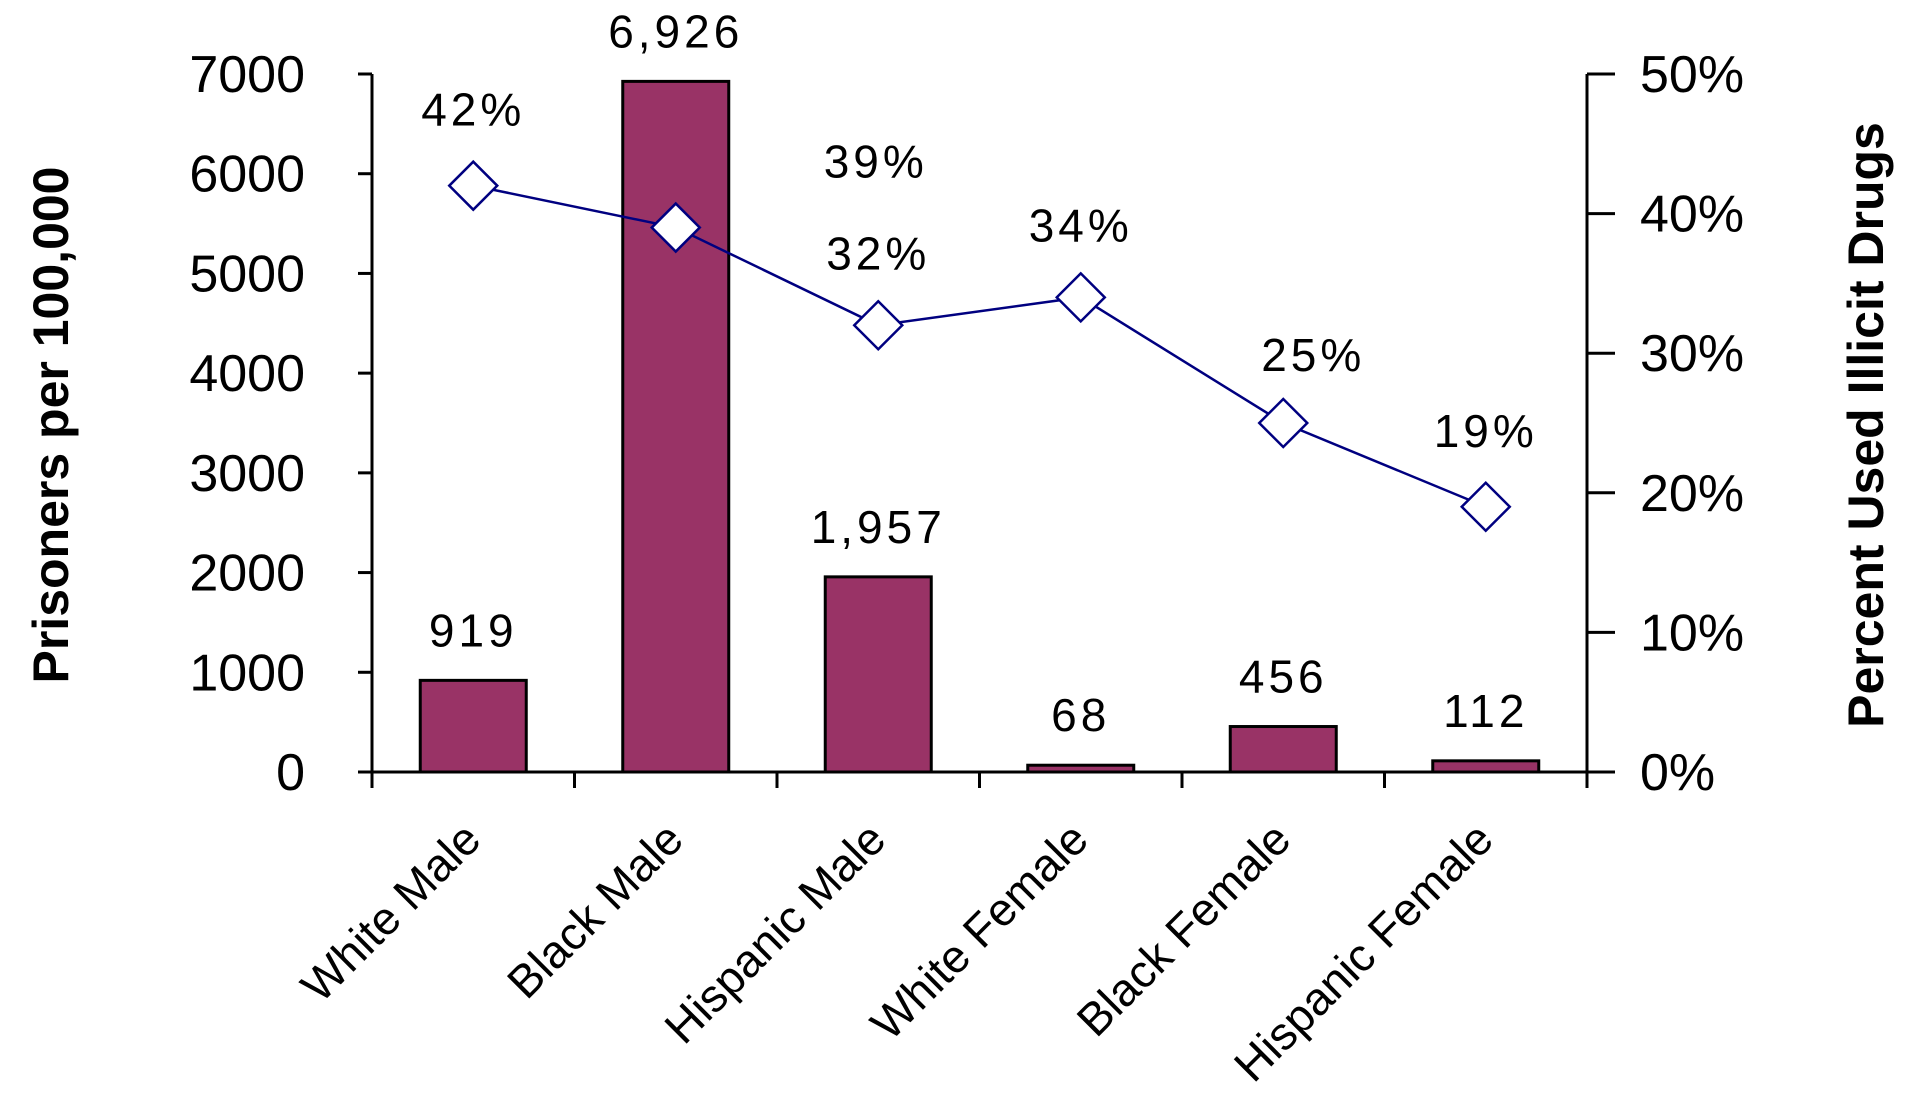 This screenshot has height=1096, width=1910. I want to click on x-tick-label: White Female, so click(978, 930).